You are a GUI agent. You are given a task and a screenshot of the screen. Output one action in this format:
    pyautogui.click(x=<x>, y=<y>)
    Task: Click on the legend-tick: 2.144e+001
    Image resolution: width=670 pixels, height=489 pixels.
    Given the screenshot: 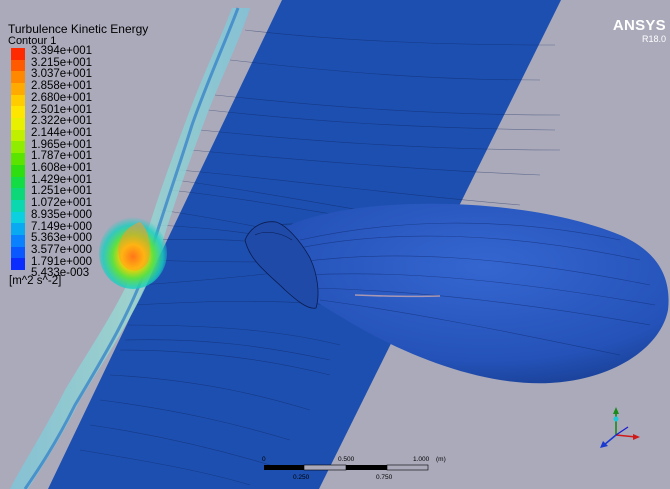 What is the action you would take?
    pyautogui.click(x=62, y=132)
    